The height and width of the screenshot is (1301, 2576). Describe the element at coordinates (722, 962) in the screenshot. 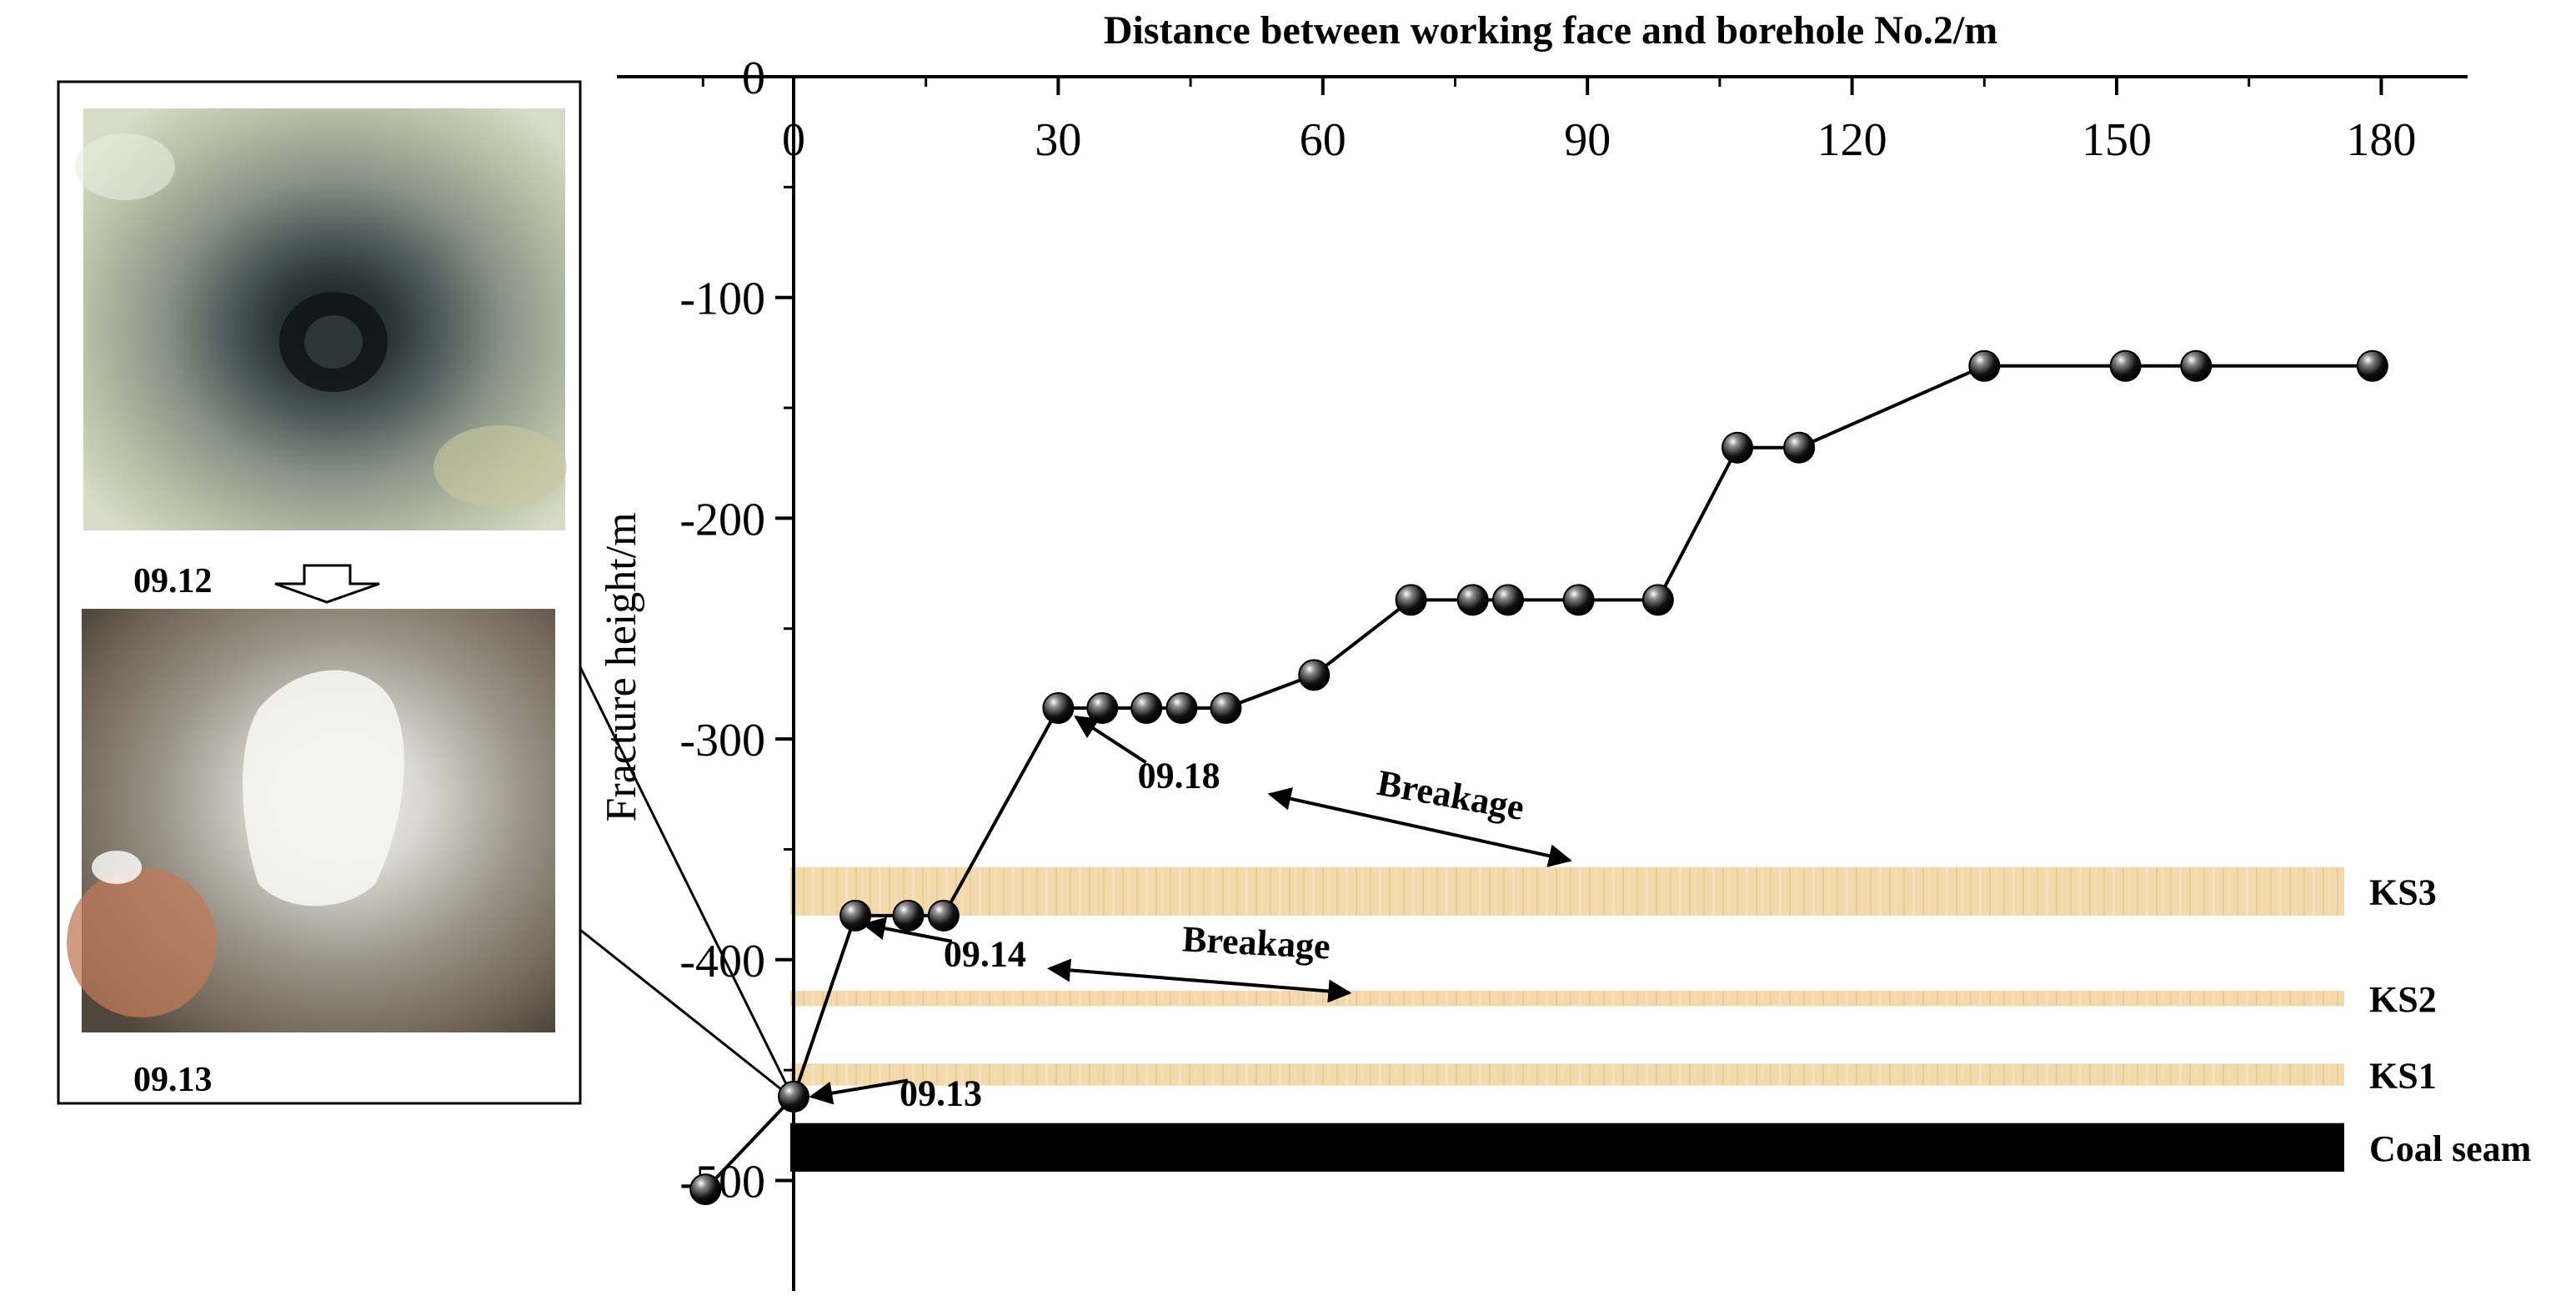

I see `y-tick-label: -400` at that location.